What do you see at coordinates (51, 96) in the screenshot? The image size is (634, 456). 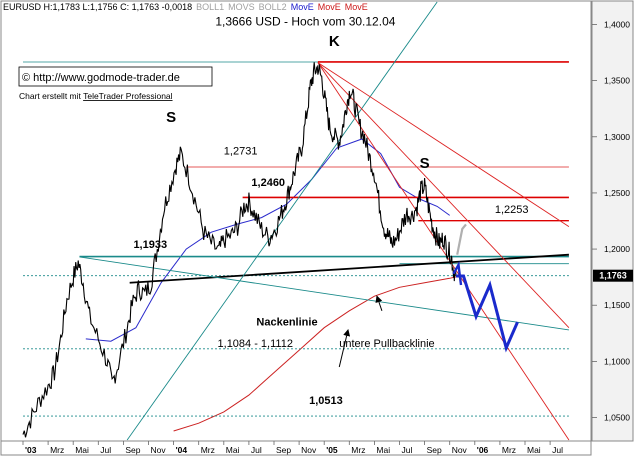 I see `created-prefix: Chart erstellt mit` at bounding box center [51, 96].